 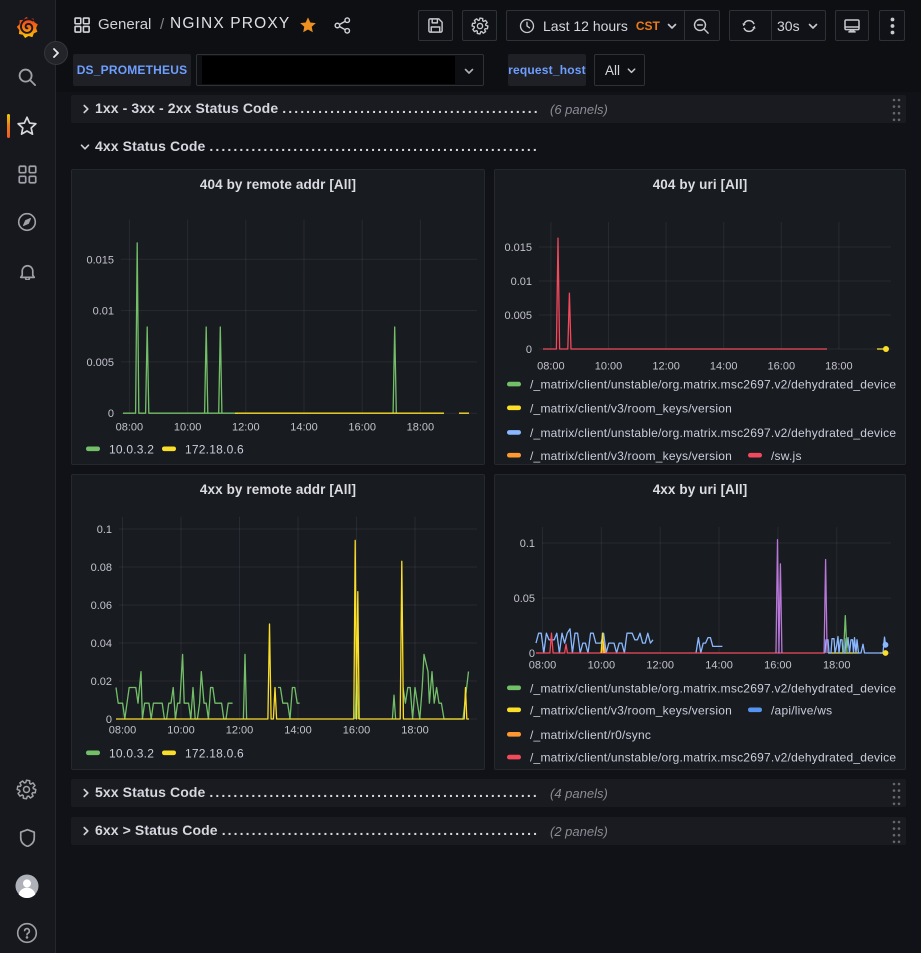 I want to click on svg-text: /api/live/ws, so click(x=801, y=710).